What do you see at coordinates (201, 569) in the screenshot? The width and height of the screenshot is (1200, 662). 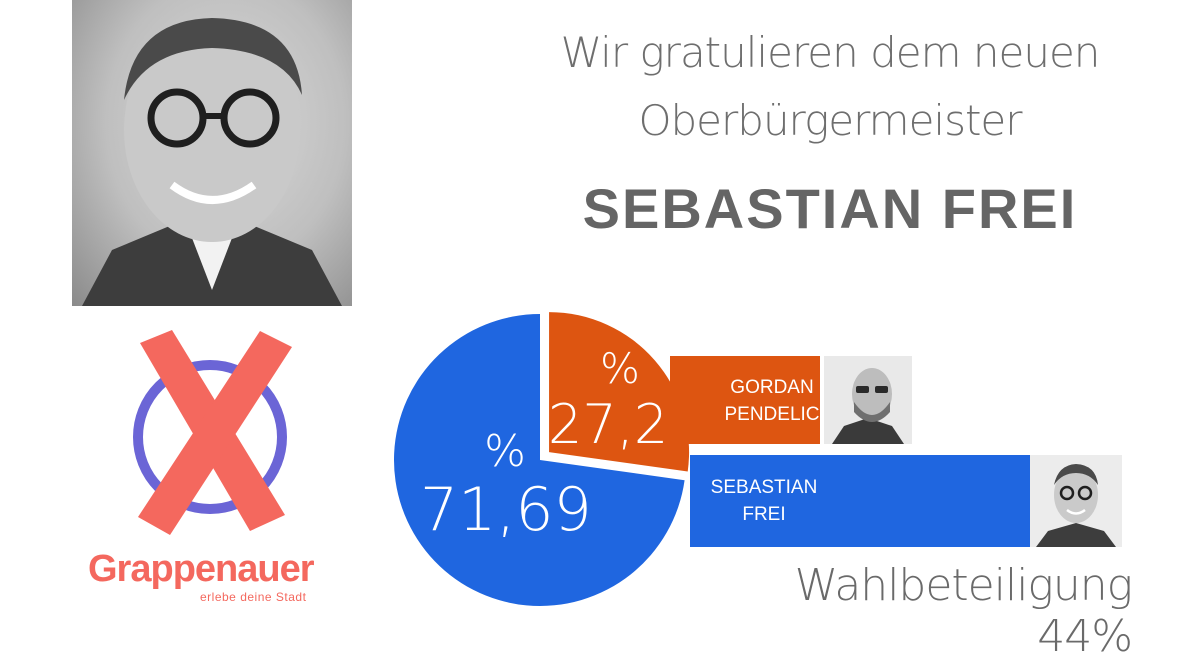 I see `brand-logo: Grappenauer` at bounding box center [201, 569].